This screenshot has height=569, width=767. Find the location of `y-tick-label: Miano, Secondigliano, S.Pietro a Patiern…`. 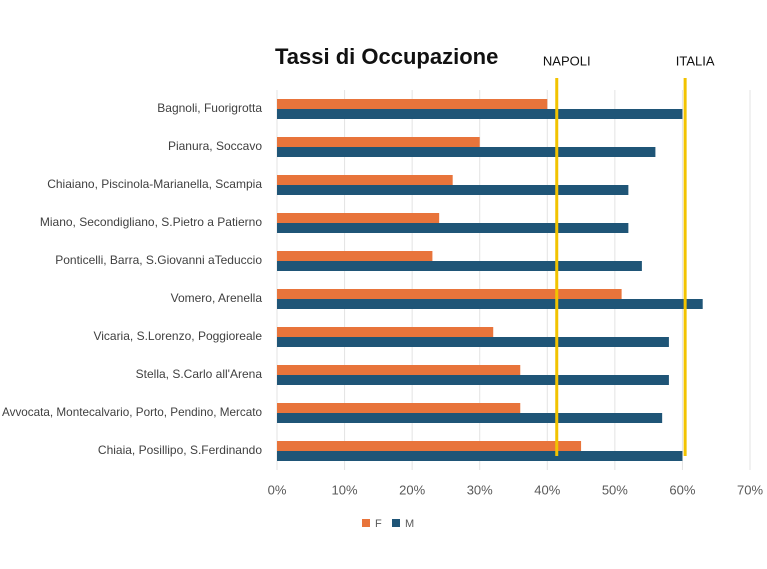

y-tick-label: Miano, Secondigliano, S.Pietro a Patiern… is located at coordinates (151, 222).